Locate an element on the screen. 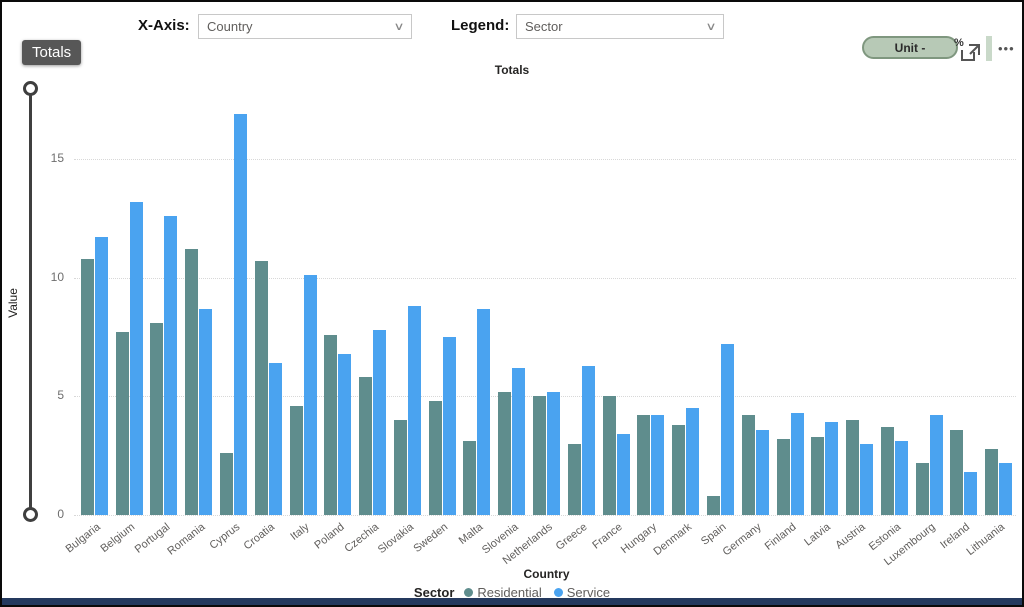 The image size is (1024, 607). bar-cyprus-residential is located at coordinates (227, 484).